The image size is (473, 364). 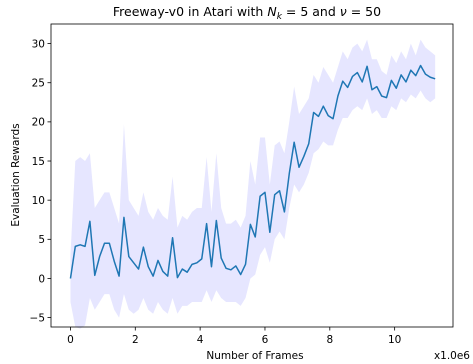 What do you see at coordinates (452, 356) in the screenshot?
I see `x-offset-label: x1.0e6` at bounding box center [452, 356].